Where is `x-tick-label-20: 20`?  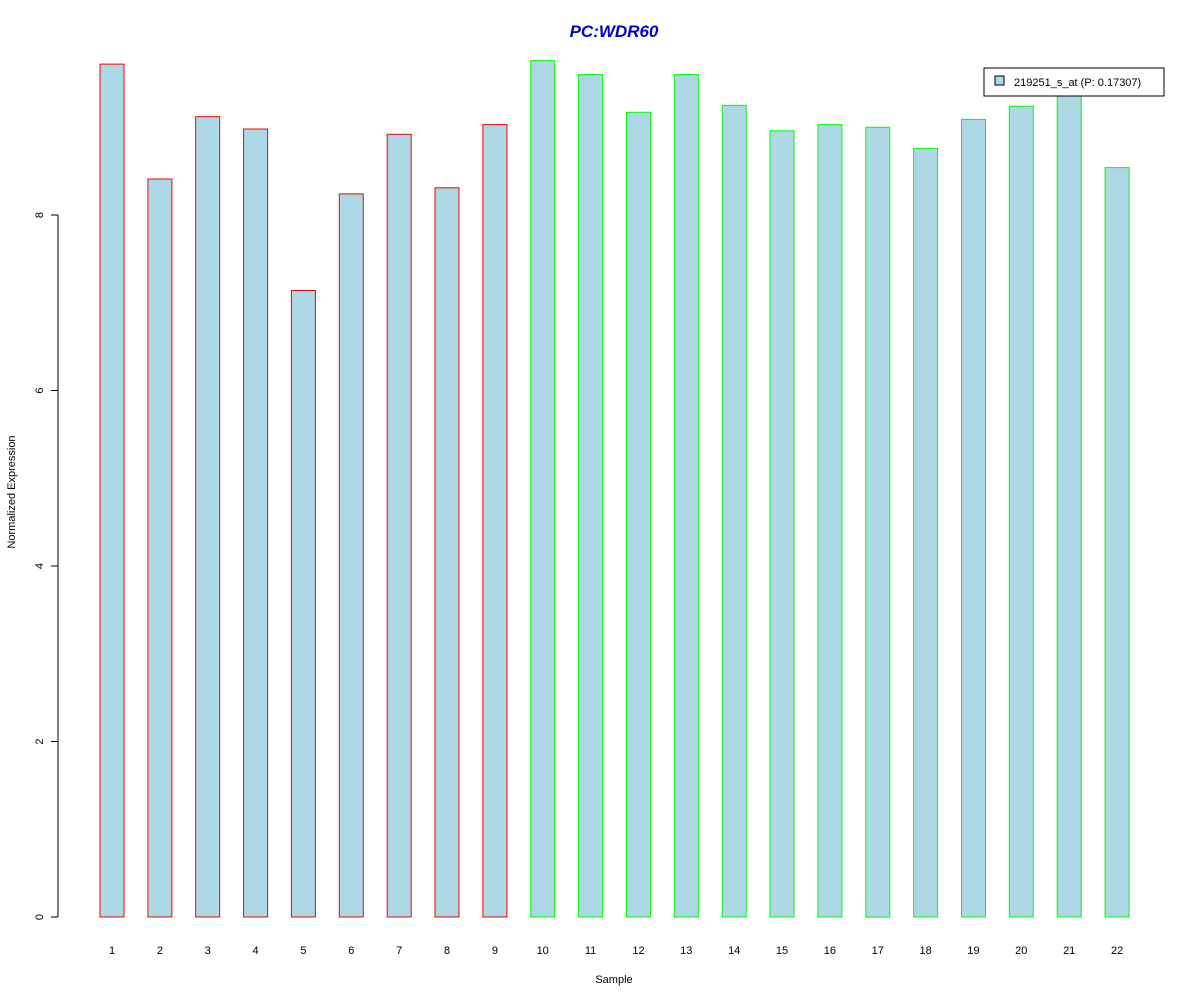
x-tick-label-20: 20 is located at coordinates (1021, 951).